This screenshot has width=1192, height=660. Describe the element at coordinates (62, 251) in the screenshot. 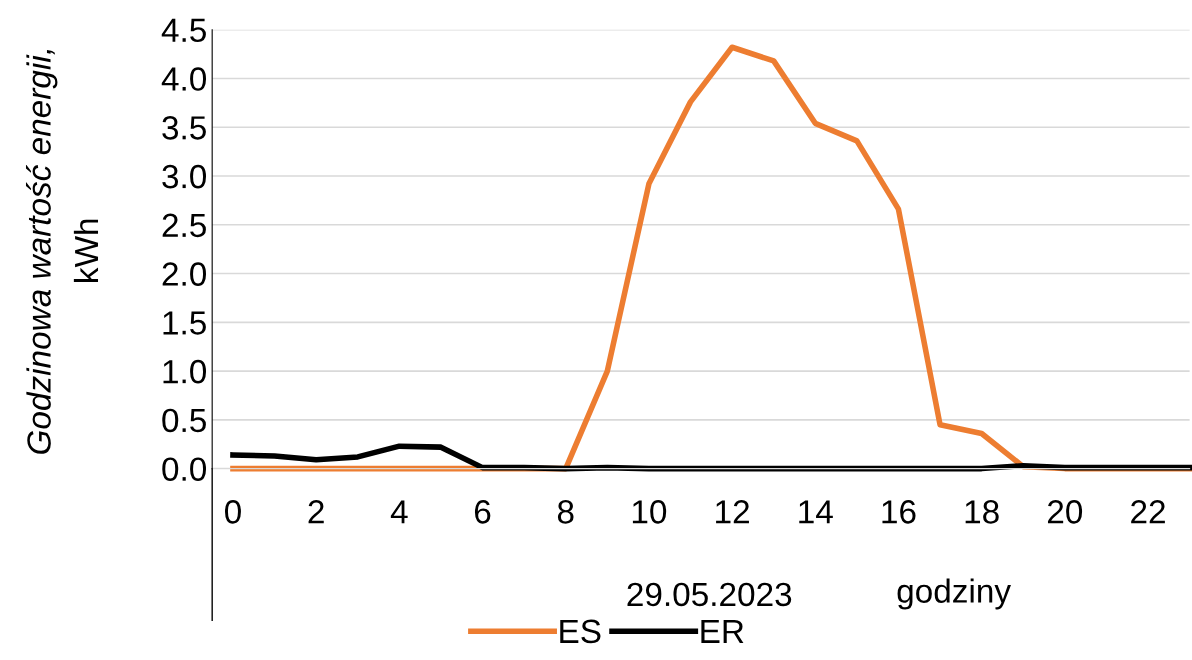

I see `y-axis-title: Godzinowa wartość energii, kWh` at that location.